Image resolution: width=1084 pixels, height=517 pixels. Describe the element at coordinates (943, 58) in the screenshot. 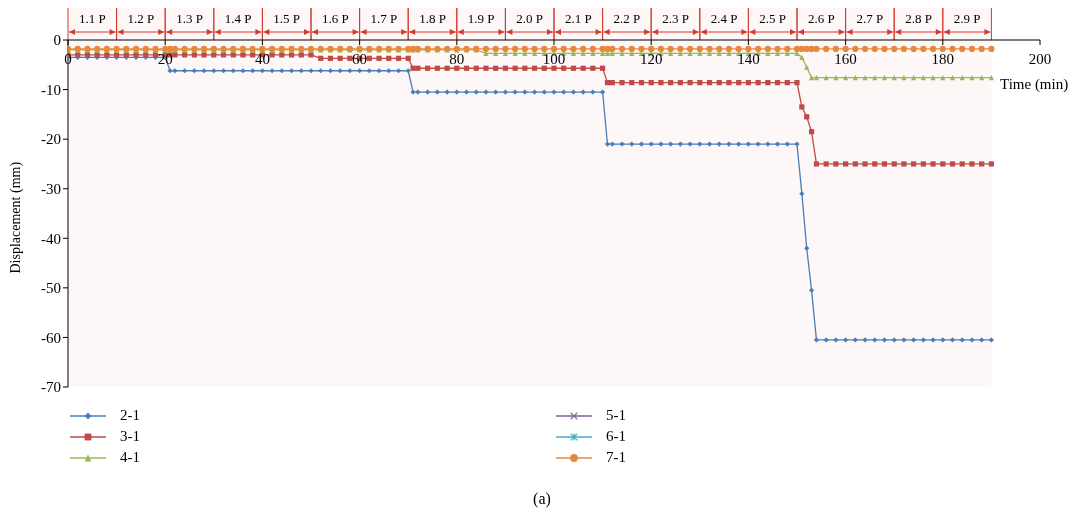

I see `x-tick-label: 180` at that location.